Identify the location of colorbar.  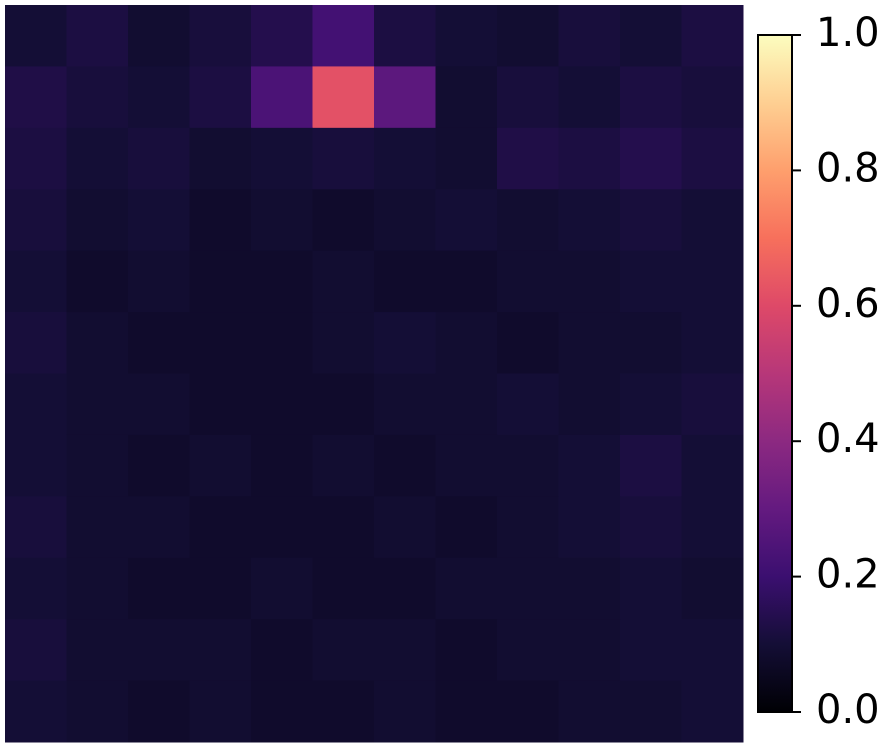
(775, 373).